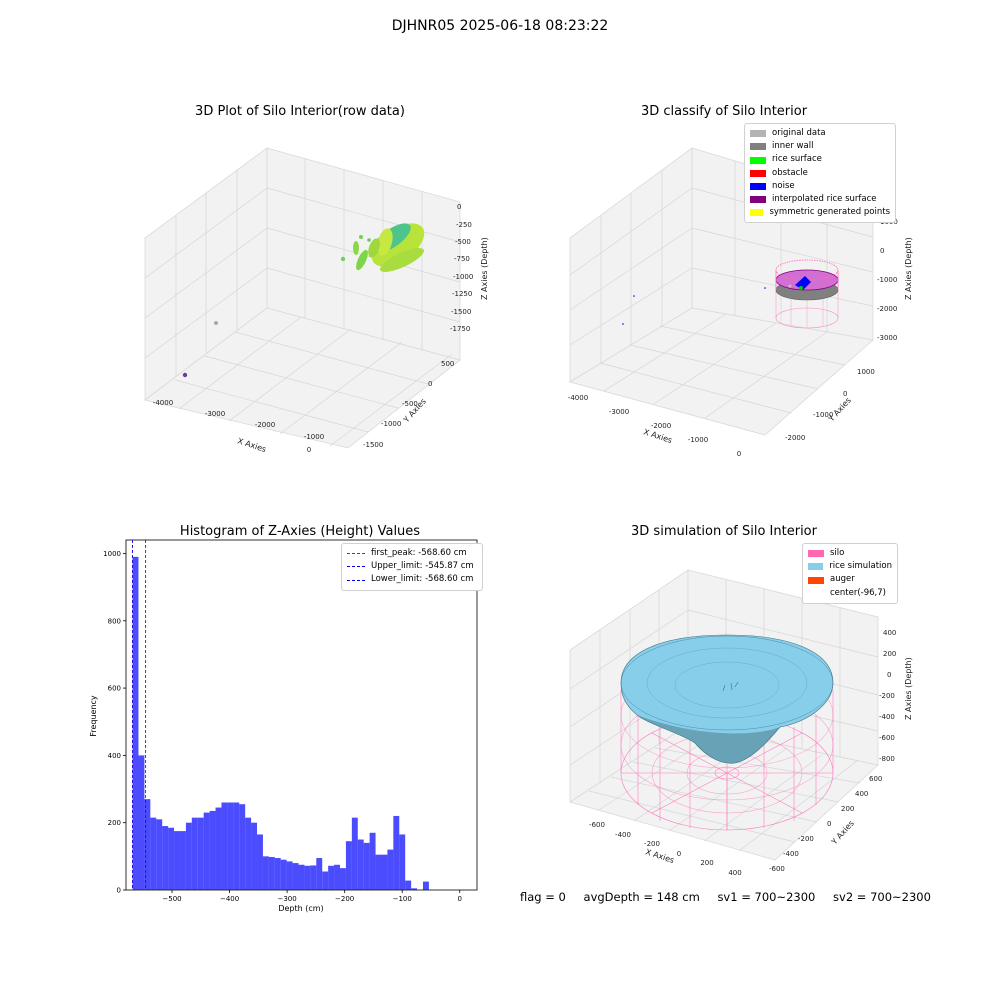  Describe the element at coordinates (820, 186) in the screenshot. I see `legend-item: noise` at that location.